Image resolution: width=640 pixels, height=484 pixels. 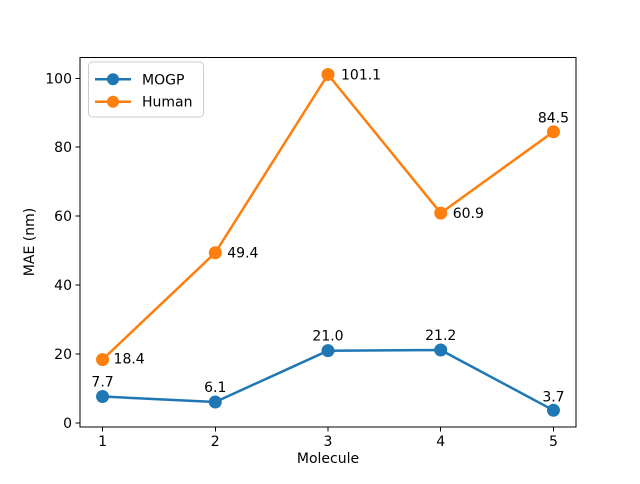 I want to click on human-point-label-3: 101.1, so click(x=361, y=75).